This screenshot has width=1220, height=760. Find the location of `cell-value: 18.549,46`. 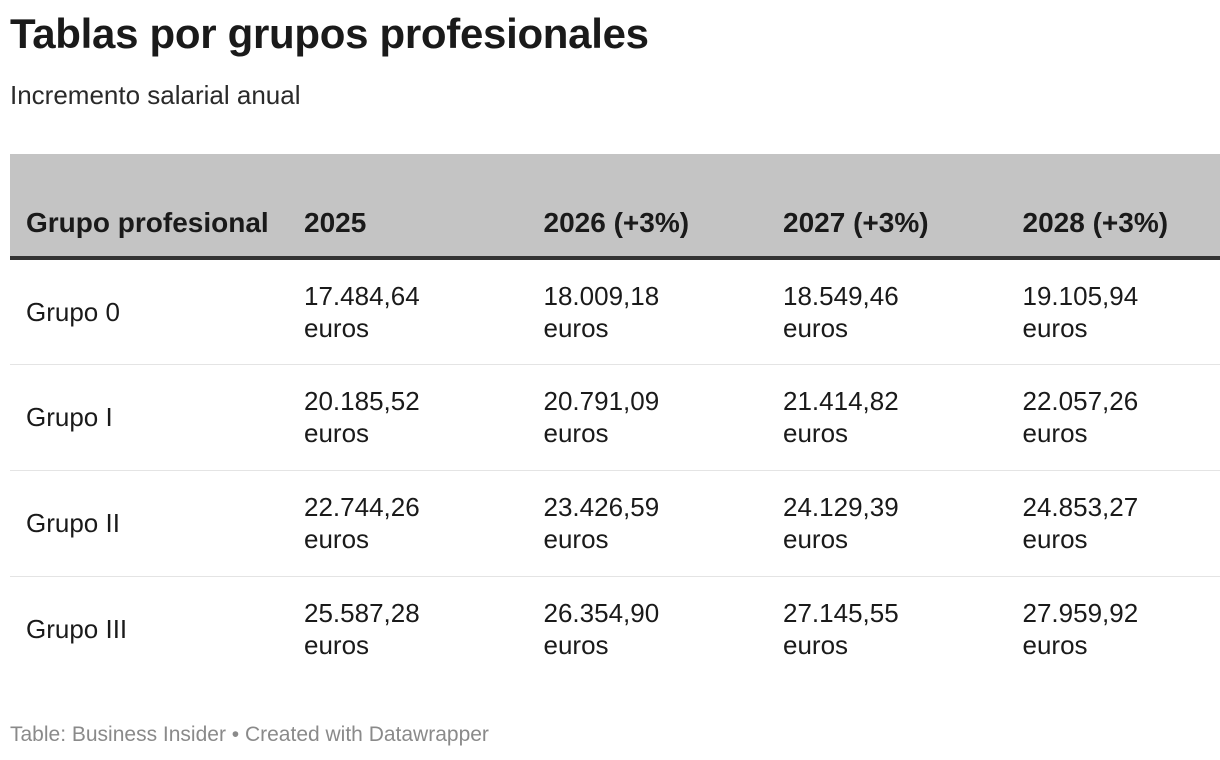

cell-value: 18.549,46 is located at coordinates (841, 295).